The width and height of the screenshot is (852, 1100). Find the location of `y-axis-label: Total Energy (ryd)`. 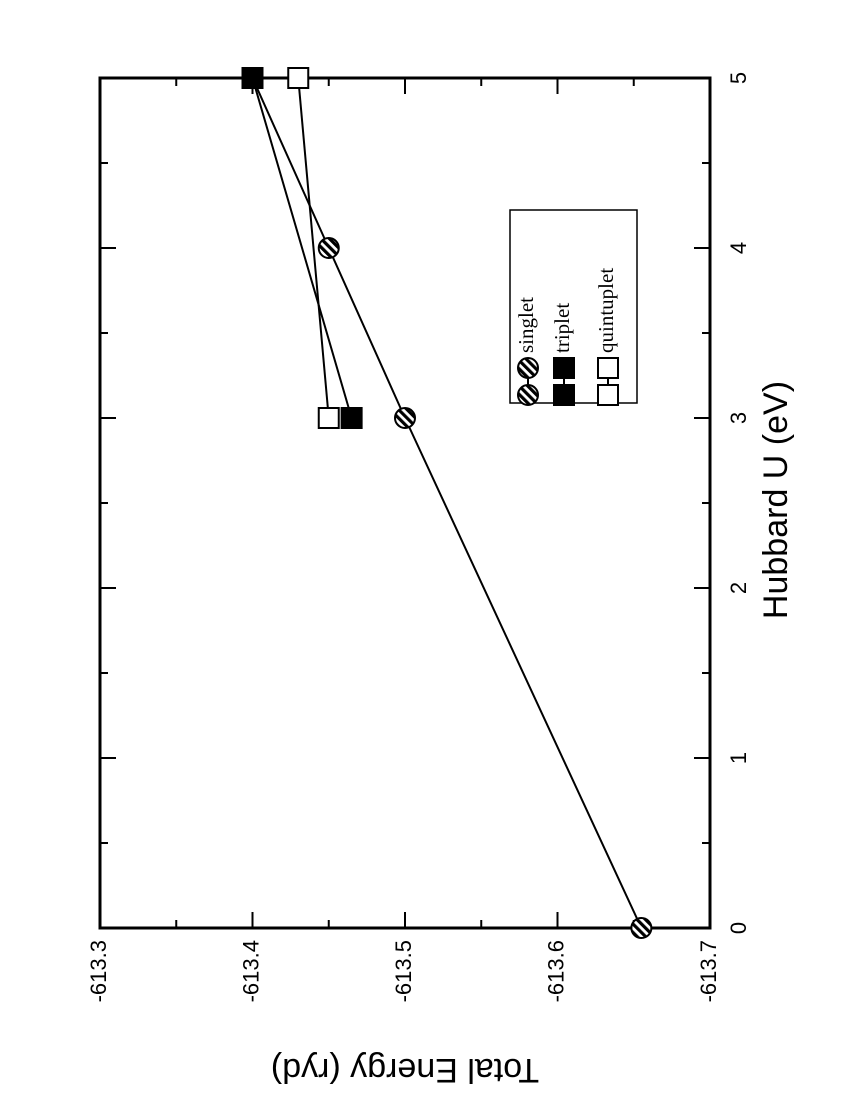

y-axis-label: Total Energy (ryd) is located at coordinates (405, 1070).